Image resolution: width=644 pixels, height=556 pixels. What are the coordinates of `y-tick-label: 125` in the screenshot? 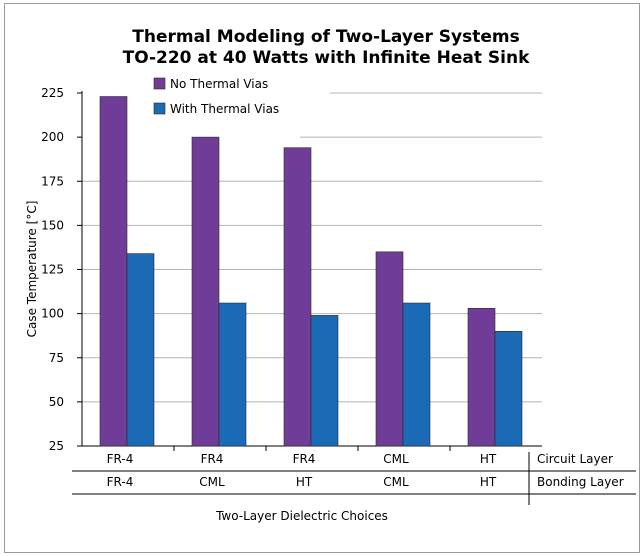 It's located at (52, 270).